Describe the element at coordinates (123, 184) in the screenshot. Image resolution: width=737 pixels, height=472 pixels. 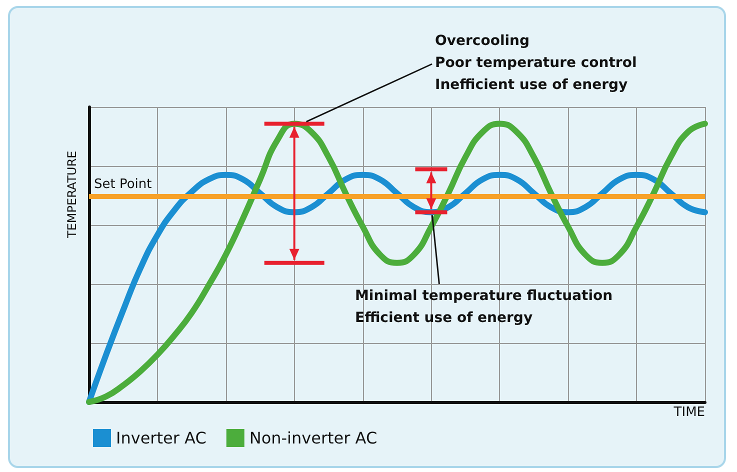
I see `ref-line-label: Set Point` at that location.